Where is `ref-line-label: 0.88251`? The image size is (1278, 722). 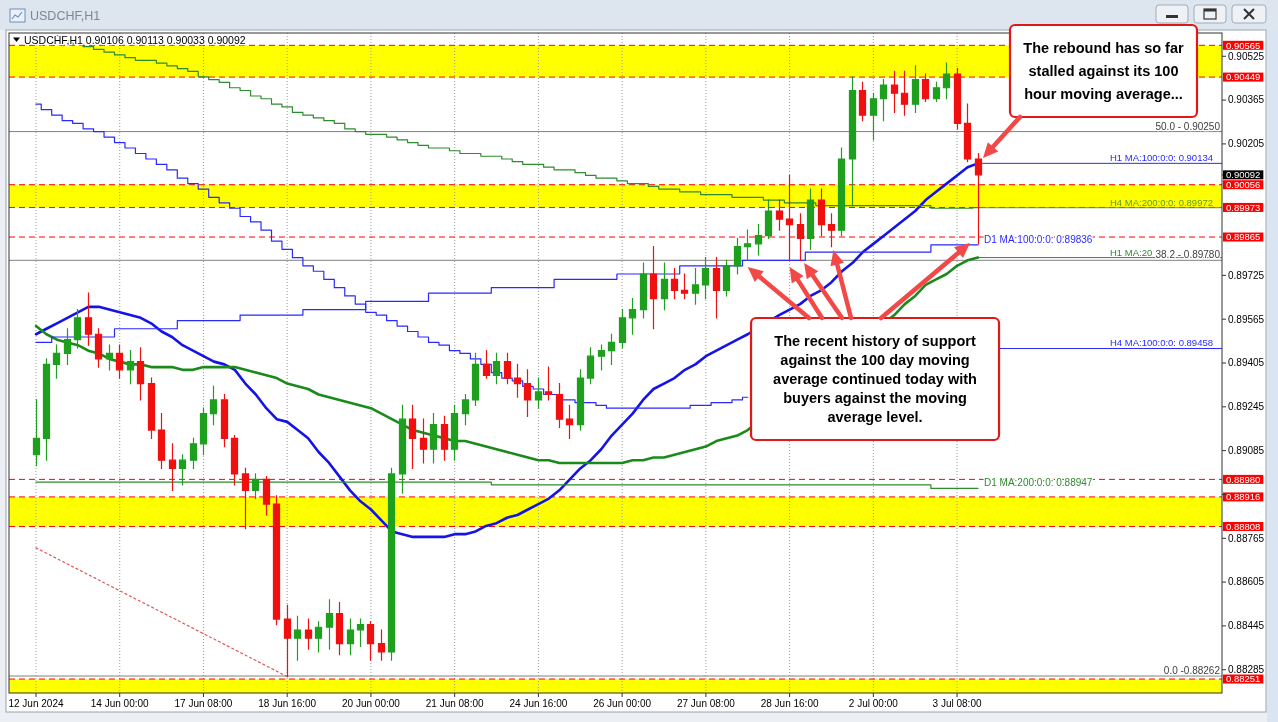
ref-line-label: 0.88251 is located at coordinates (1243, 679).